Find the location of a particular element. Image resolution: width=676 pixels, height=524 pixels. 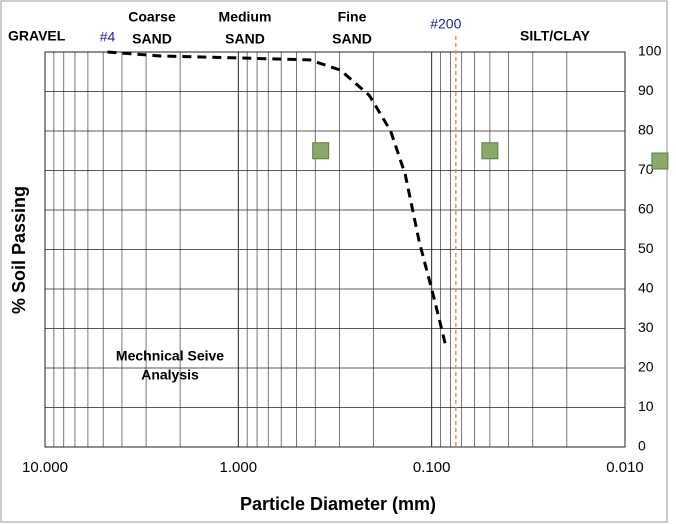

soil-label: GRAVEL is located at coordinates (37, 36).